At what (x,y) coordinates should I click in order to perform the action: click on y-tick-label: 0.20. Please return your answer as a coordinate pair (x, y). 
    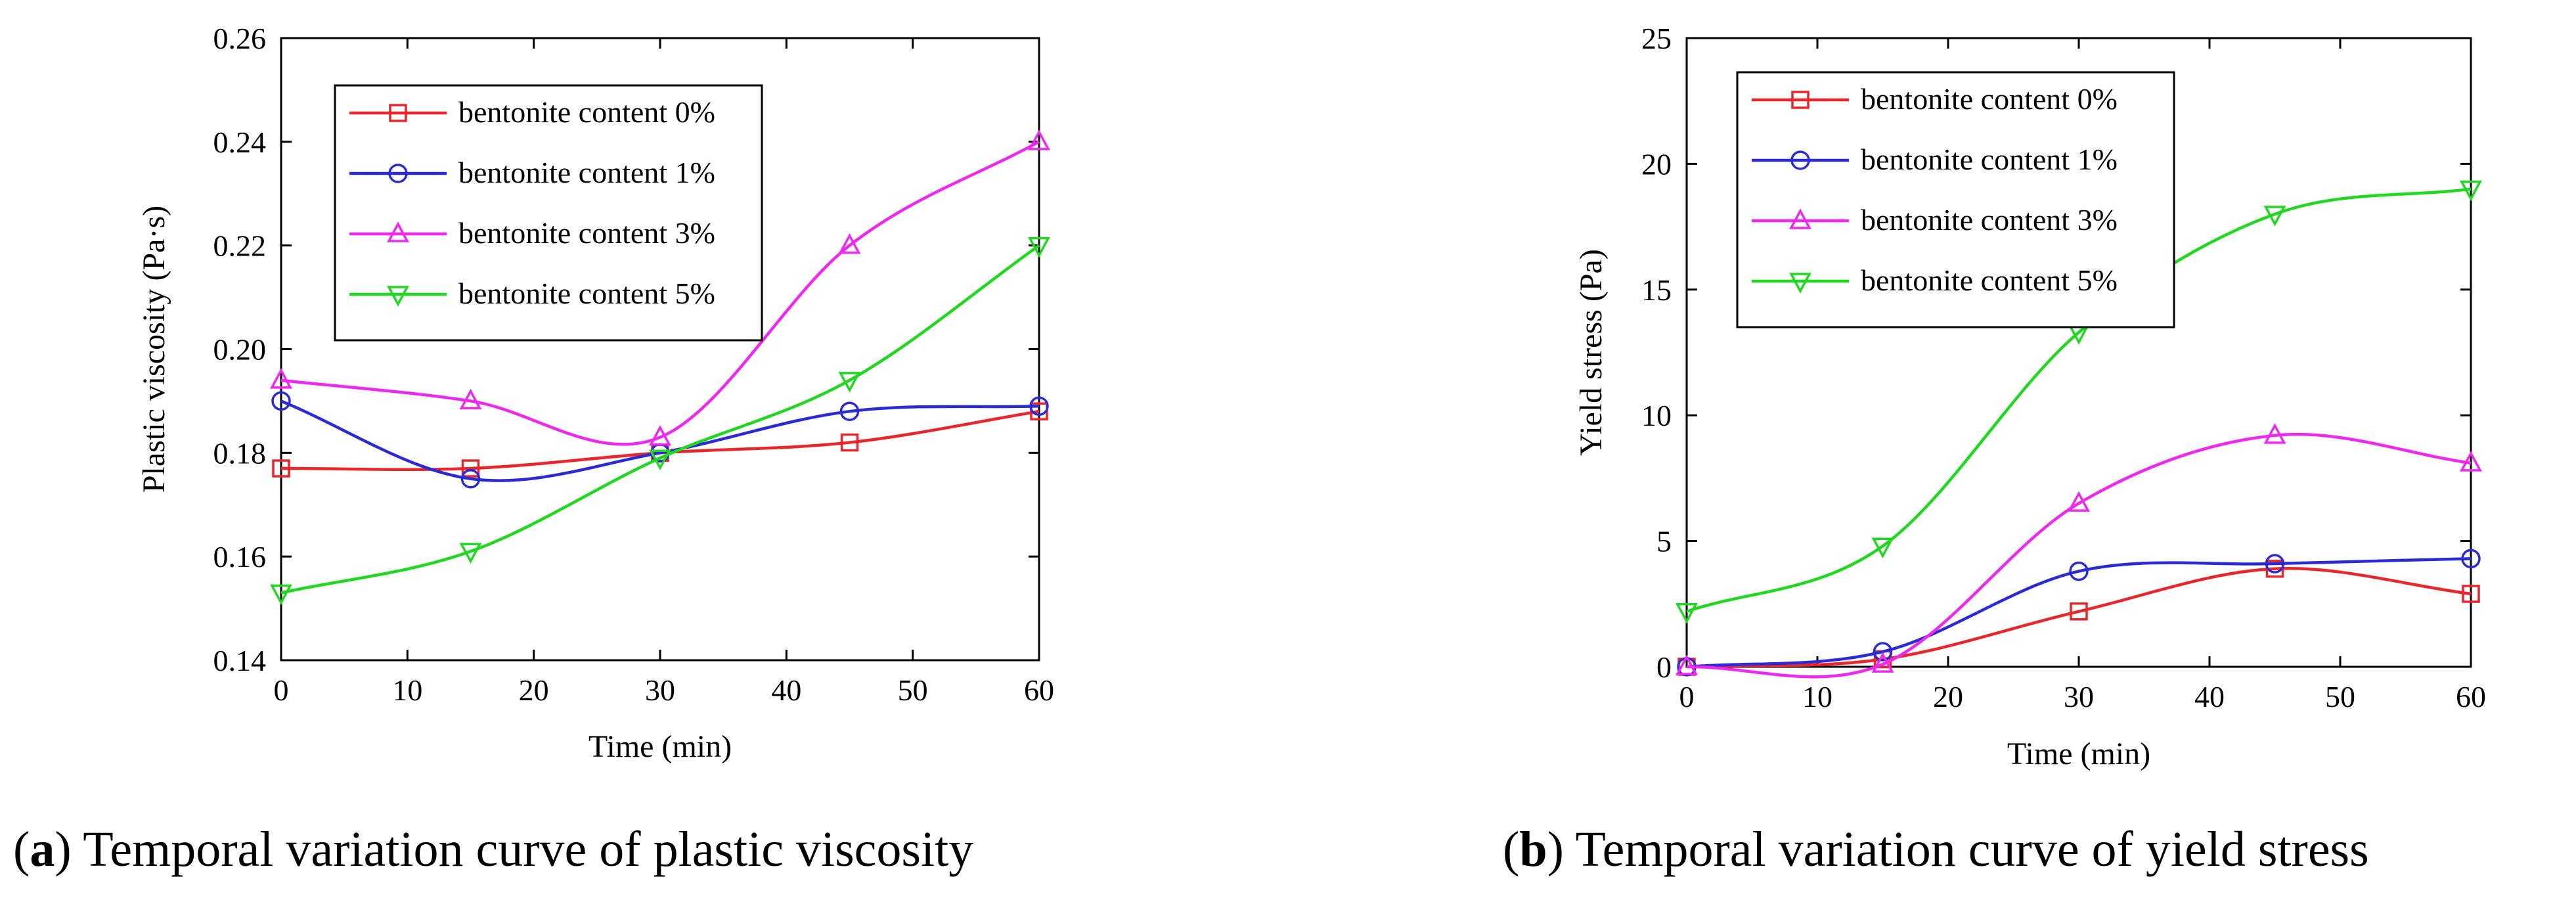
    Looking at the image, I should click on (240, 350).